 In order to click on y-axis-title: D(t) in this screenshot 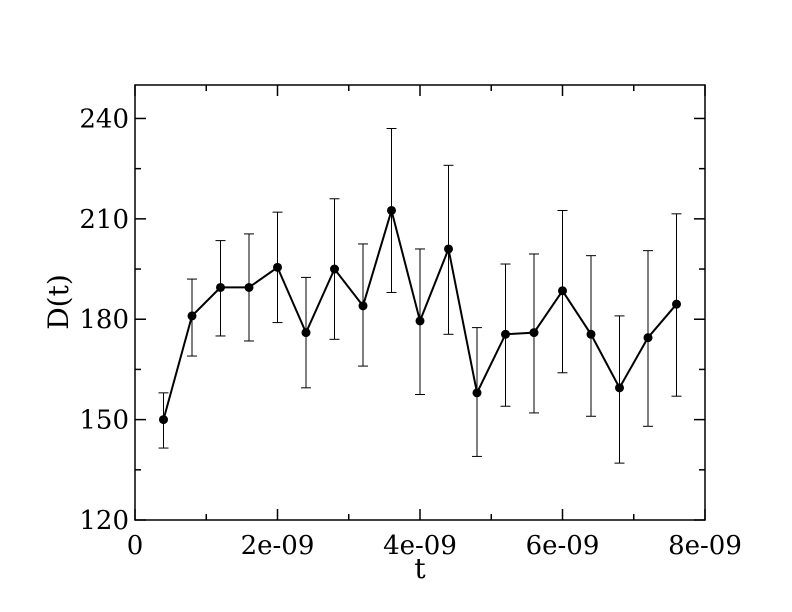, I will do `click(58, 302)`.